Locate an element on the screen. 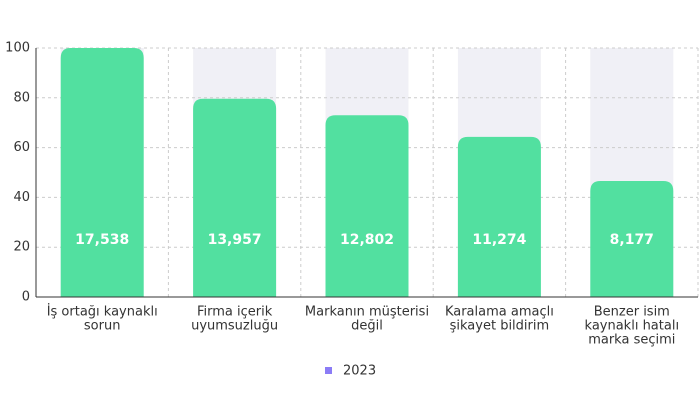 This screenshot has height=406, width=700. x-tick-label: uyumsuzluğu is located at coordinates (234, 326).